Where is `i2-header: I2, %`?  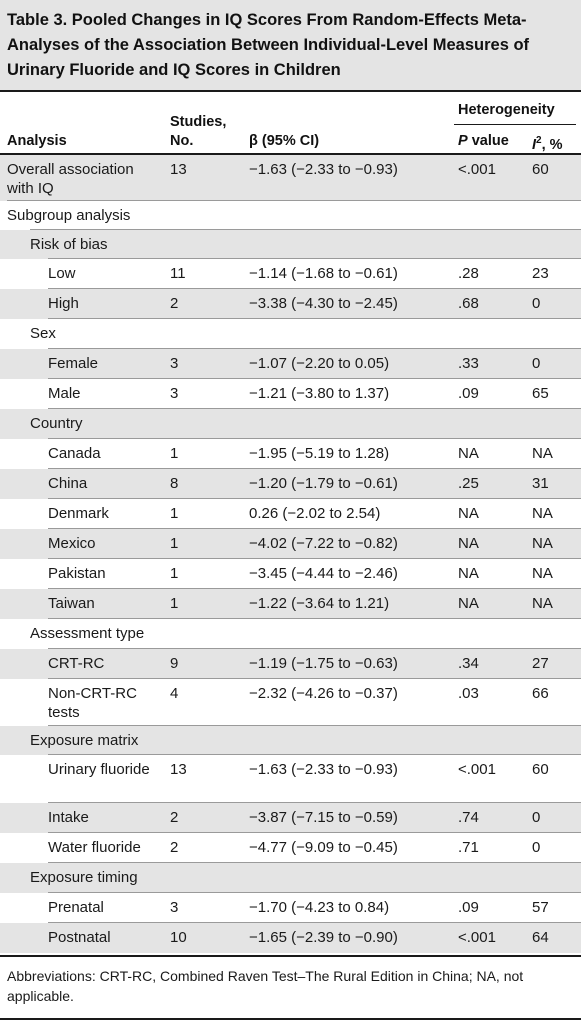 i2-header: I2, % is located at coordinates (547, 143).